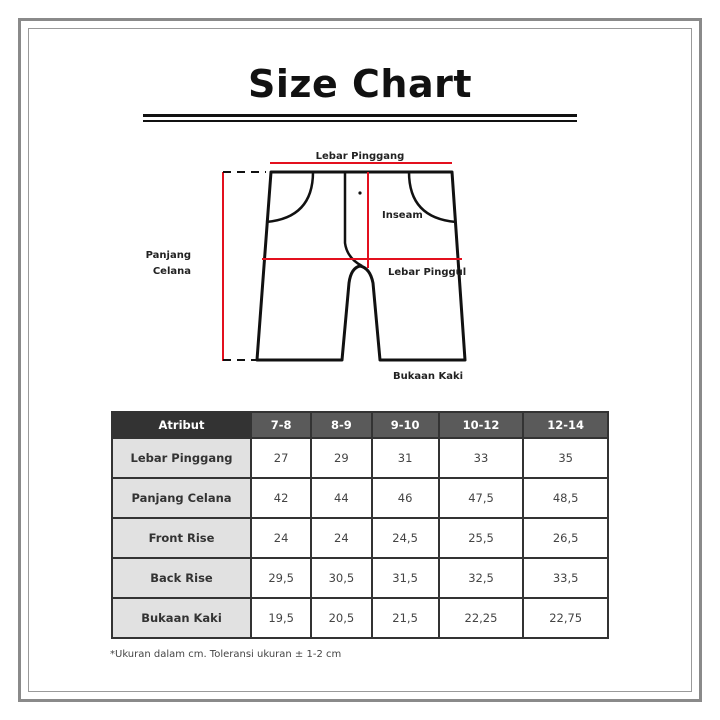 The image size is (720, 720). I want to click on inseam-label: Inseam, so click(402, 215).